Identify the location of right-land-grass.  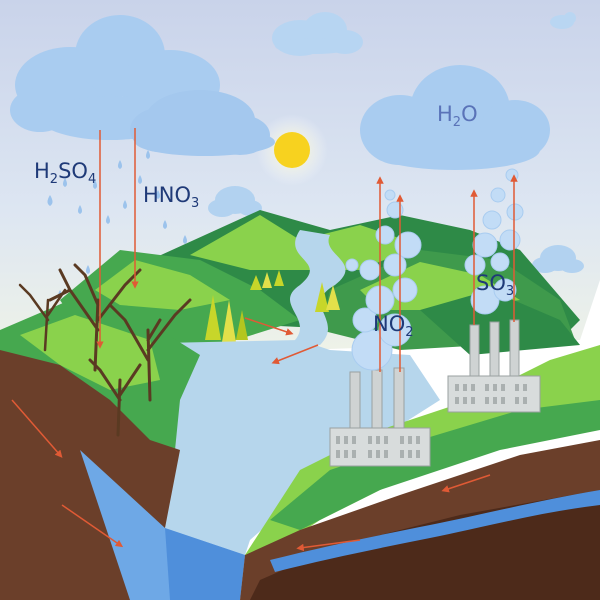
(435, 465).